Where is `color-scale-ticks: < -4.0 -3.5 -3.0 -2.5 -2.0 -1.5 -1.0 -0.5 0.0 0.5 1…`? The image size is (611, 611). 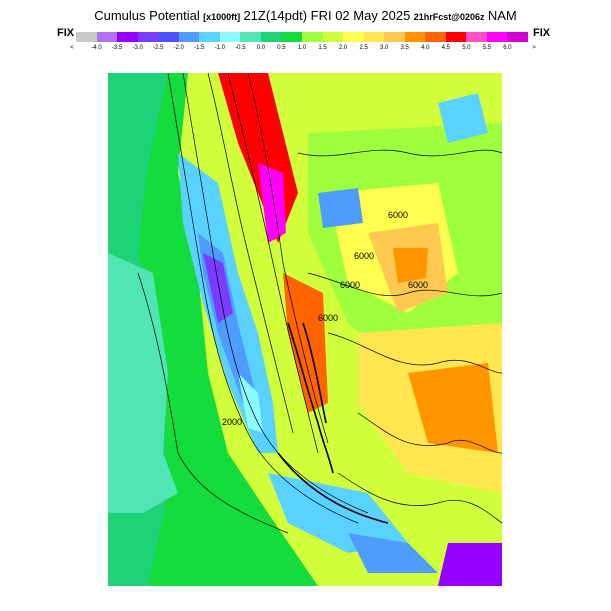 color-scale-ticks: < -4.0 -3.5 -3.0 -2.5 -2.0 -1.5 -1.0 -0.5 0.0 0.5 1… is located at coordinates (303, 50).